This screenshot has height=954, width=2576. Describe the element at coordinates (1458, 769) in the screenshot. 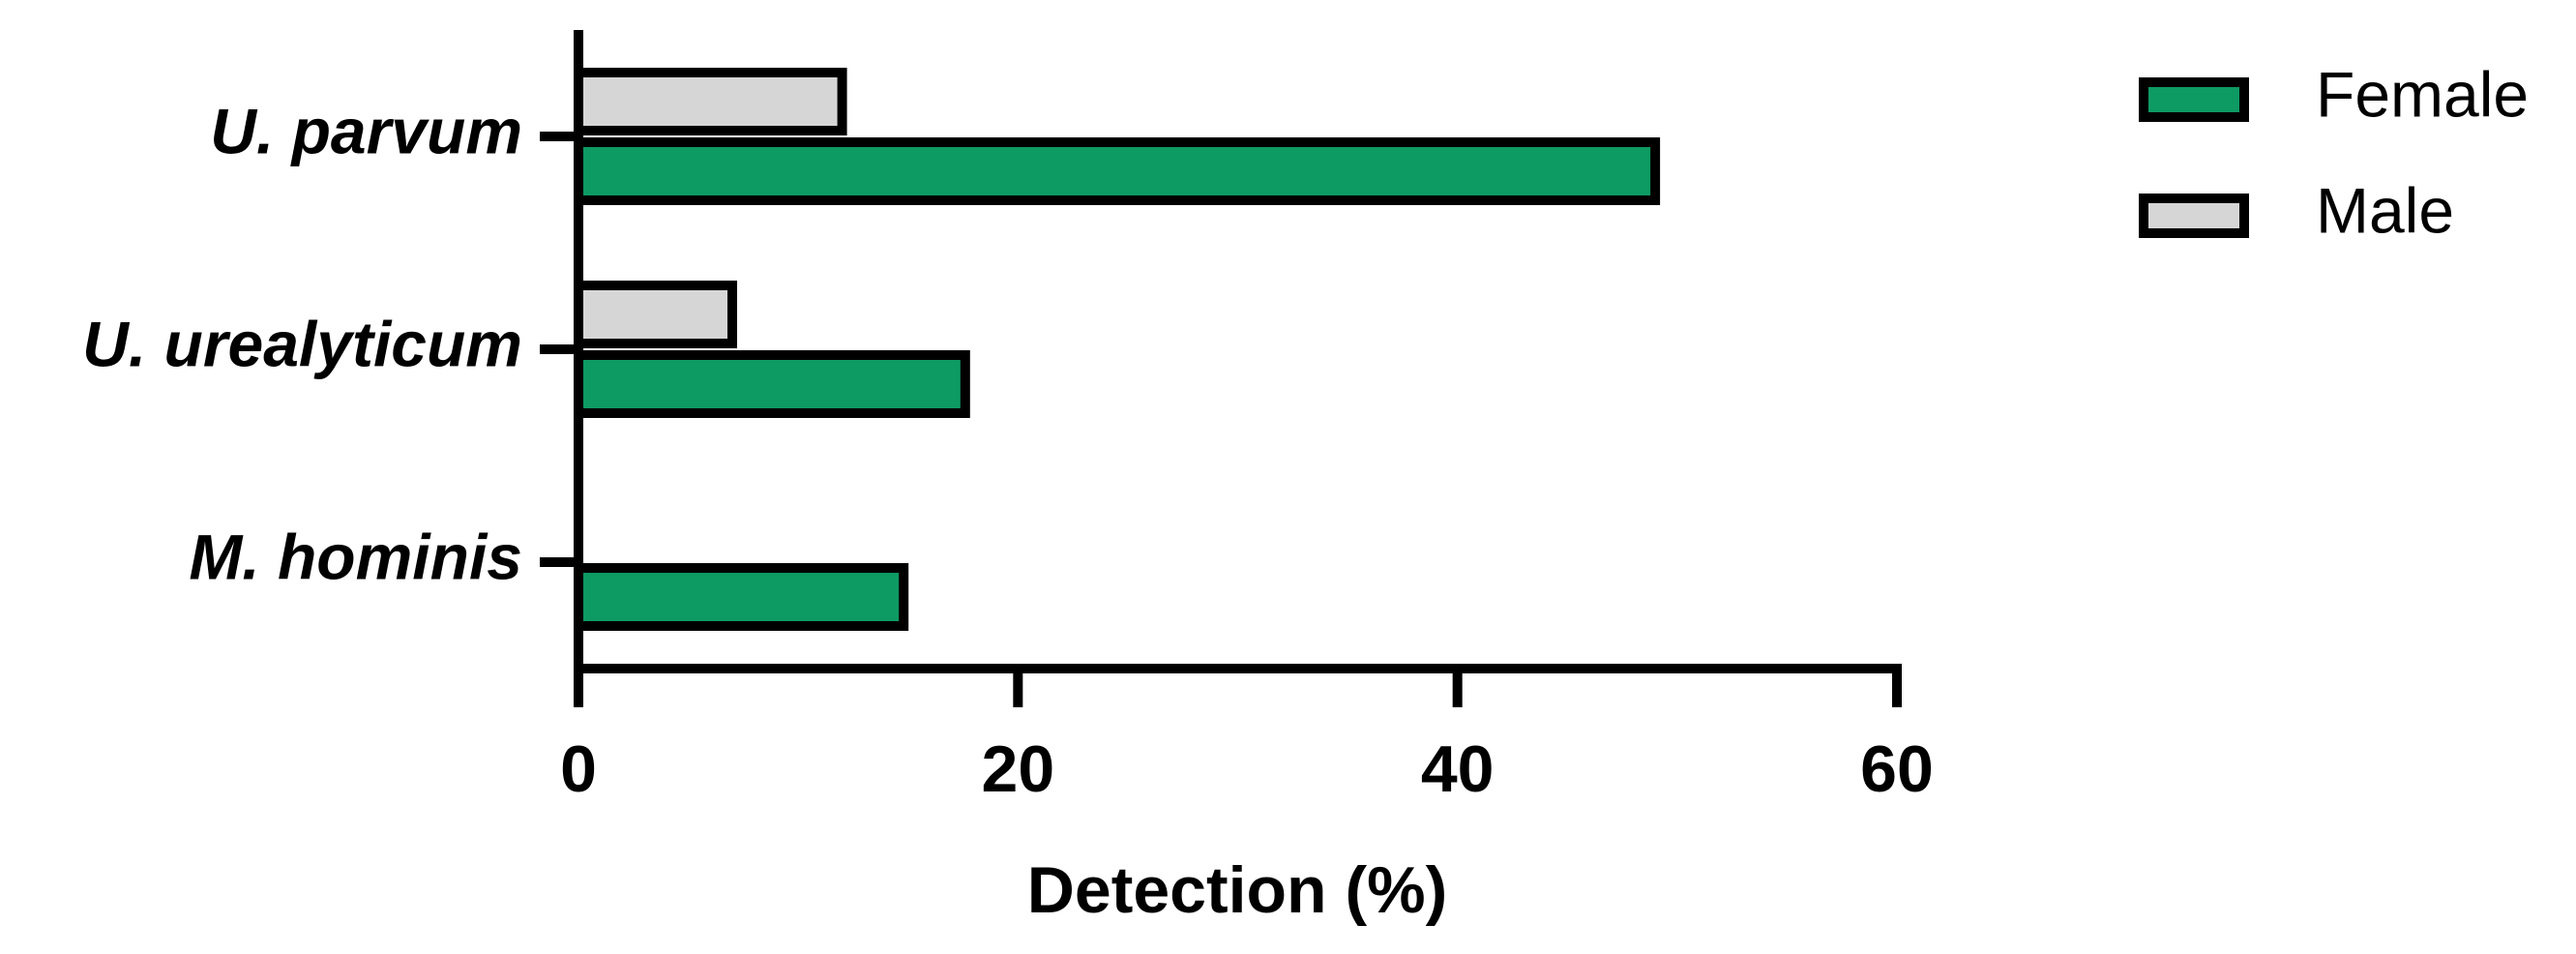

I see `x-tick-label: 40` at that location.